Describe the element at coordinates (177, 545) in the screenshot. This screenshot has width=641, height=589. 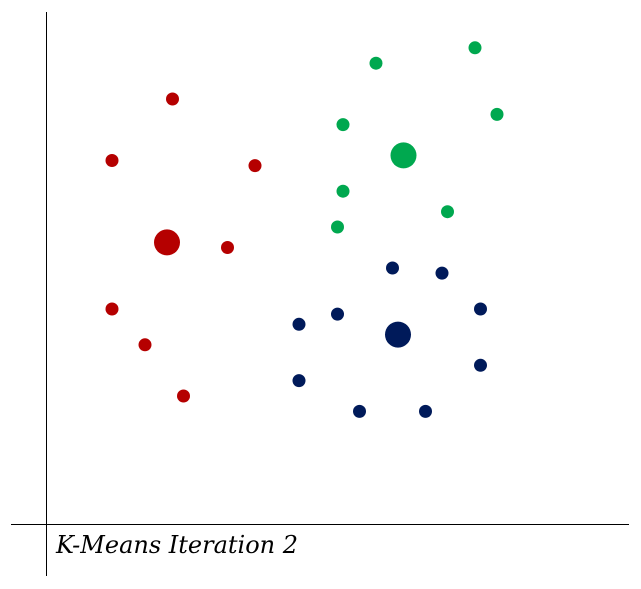
I see `chart-title: K-Means Iteration 2` at that location.